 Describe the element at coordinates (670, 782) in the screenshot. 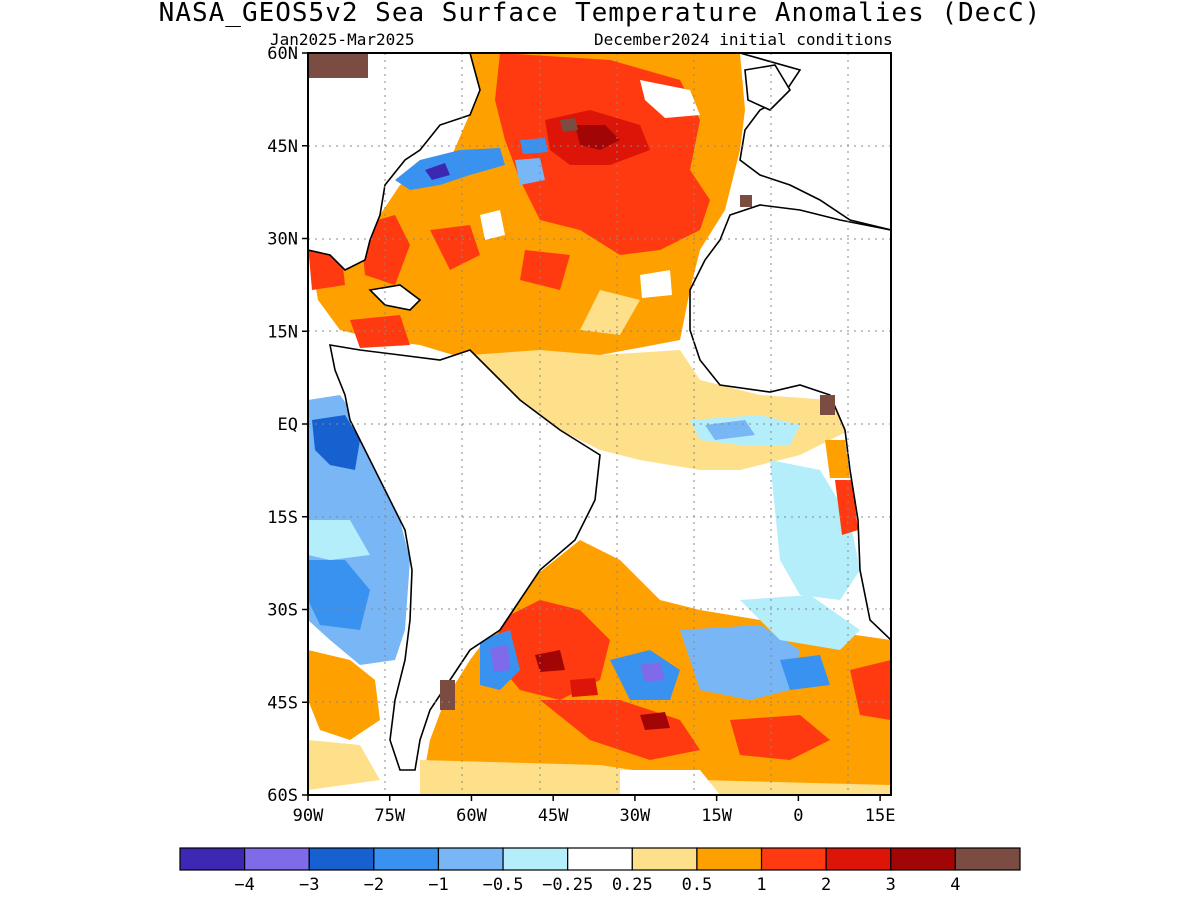

I see `south-atlantic-neutral-patch` at that location.